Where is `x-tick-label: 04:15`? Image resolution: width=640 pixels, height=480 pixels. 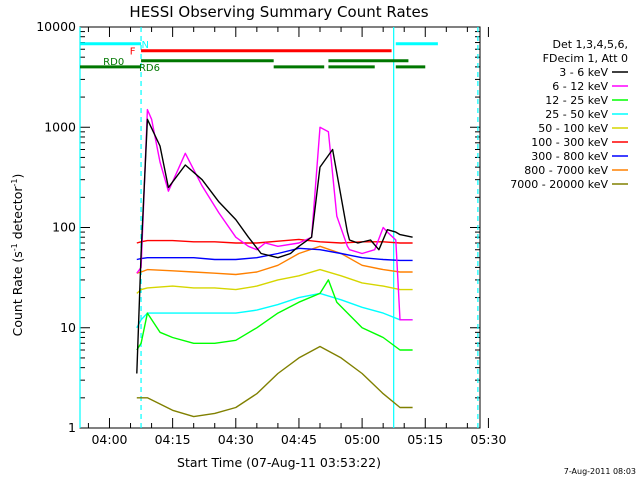 x-tick-label: 04:15 is located at coordinates (173, 439).